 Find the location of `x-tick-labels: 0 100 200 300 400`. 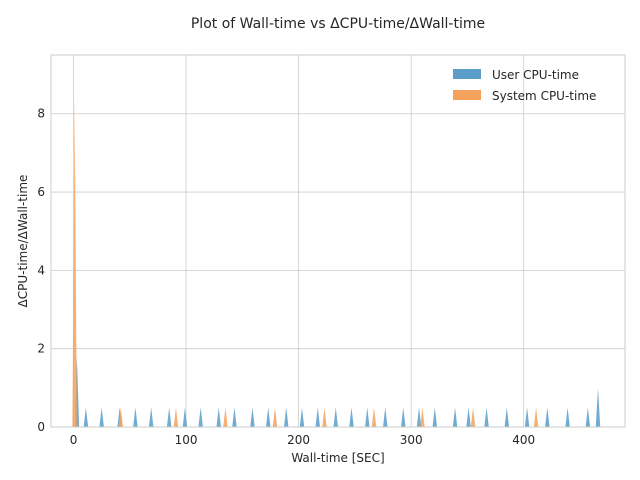

x-tick-labels: 0 100 200 300 400 is located at coordinates (302, 440).